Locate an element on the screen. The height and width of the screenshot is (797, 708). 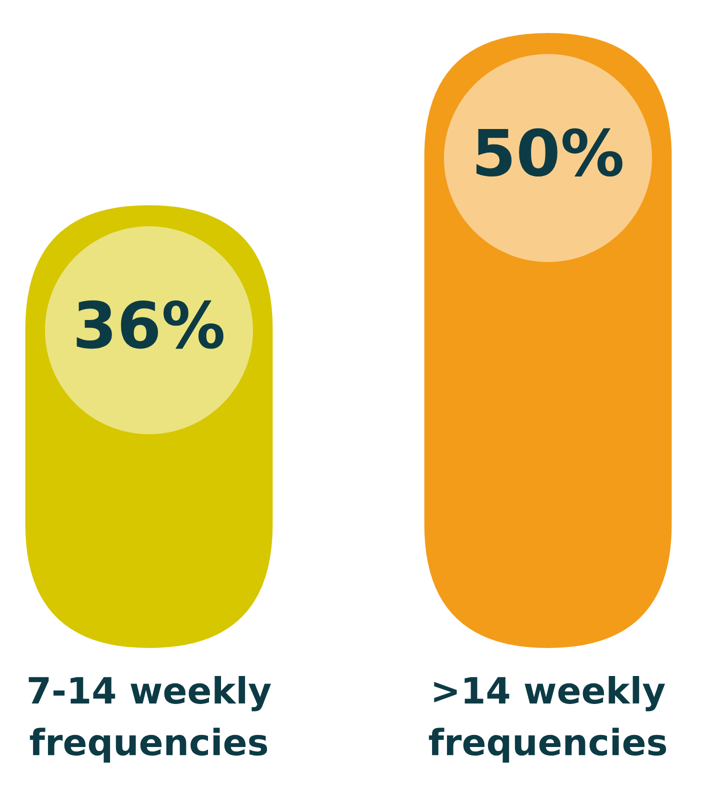
x-tick-label: >14 weekly frequencies is located at coordinates (547, 719).